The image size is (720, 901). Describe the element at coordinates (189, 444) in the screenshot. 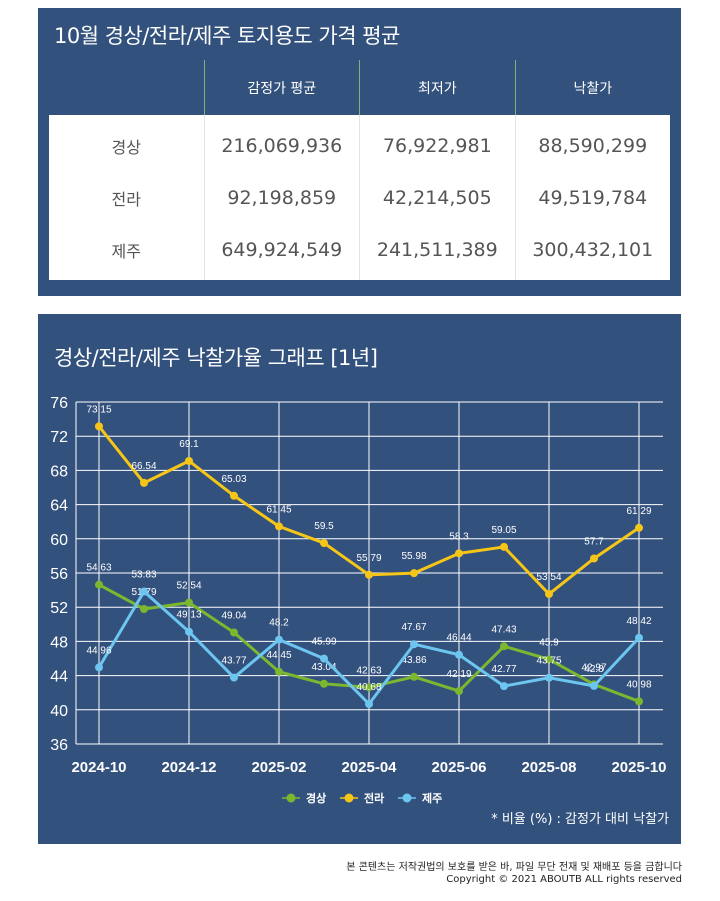

I see `data-label: 69.1` at that location.